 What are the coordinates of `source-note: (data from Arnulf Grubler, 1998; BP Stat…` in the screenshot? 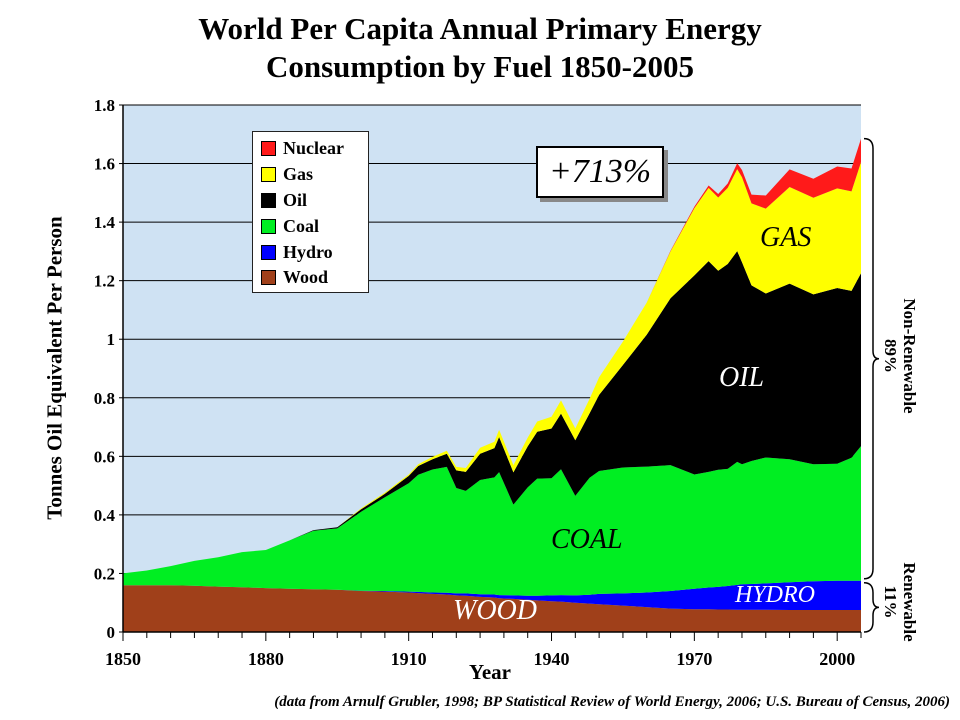 It's located at (612, 702).